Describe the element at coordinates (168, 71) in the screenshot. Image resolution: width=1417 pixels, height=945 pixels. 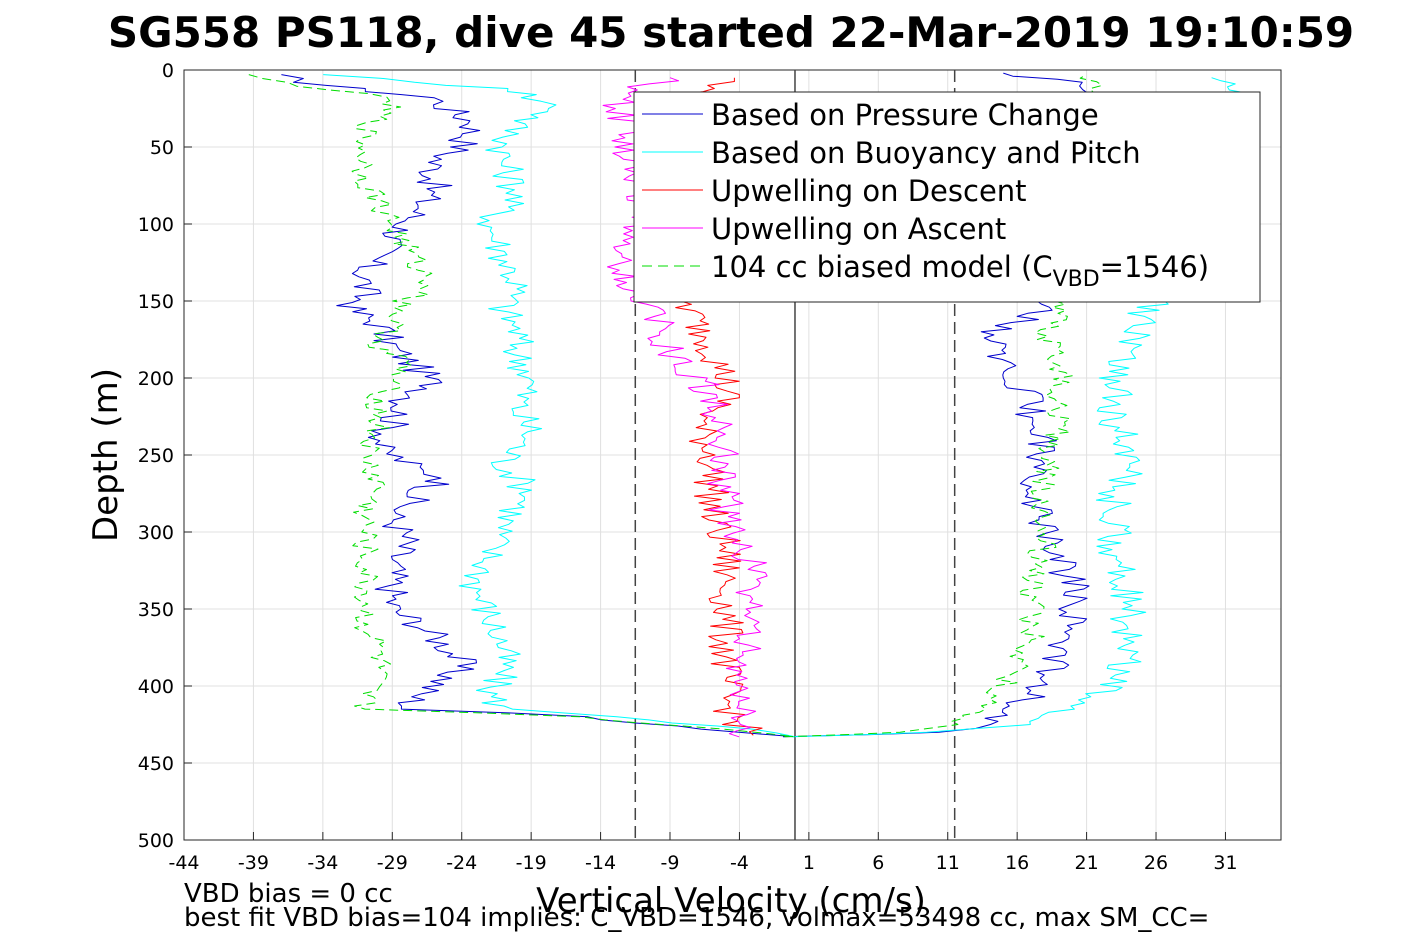
I see `y-tick-label: 0` at that location.